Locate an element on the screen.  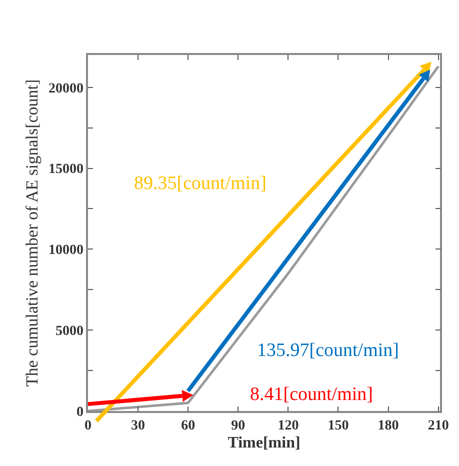
x-tick-label: 30 is located at coordinates (138, 426).